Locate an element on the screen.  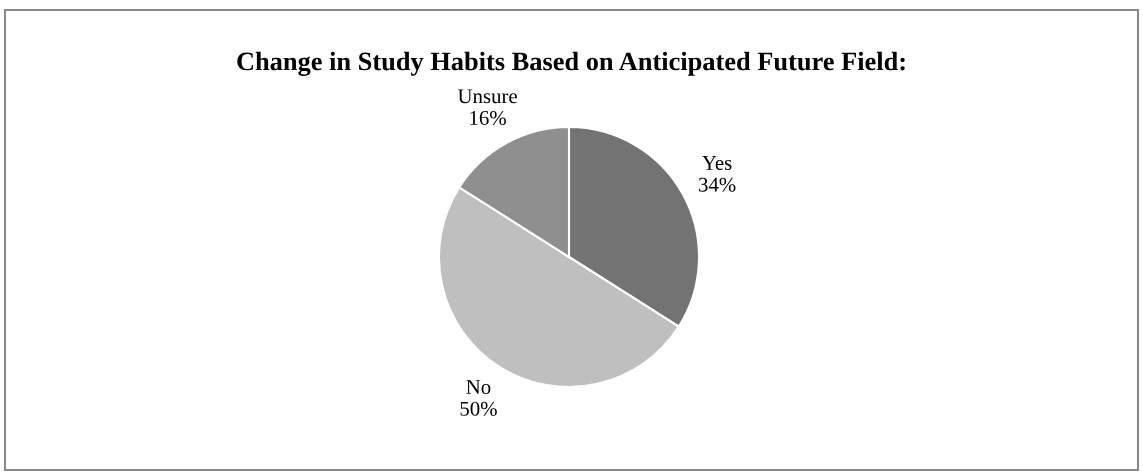
slice-label: Yes is located at coordinates (717, 163).